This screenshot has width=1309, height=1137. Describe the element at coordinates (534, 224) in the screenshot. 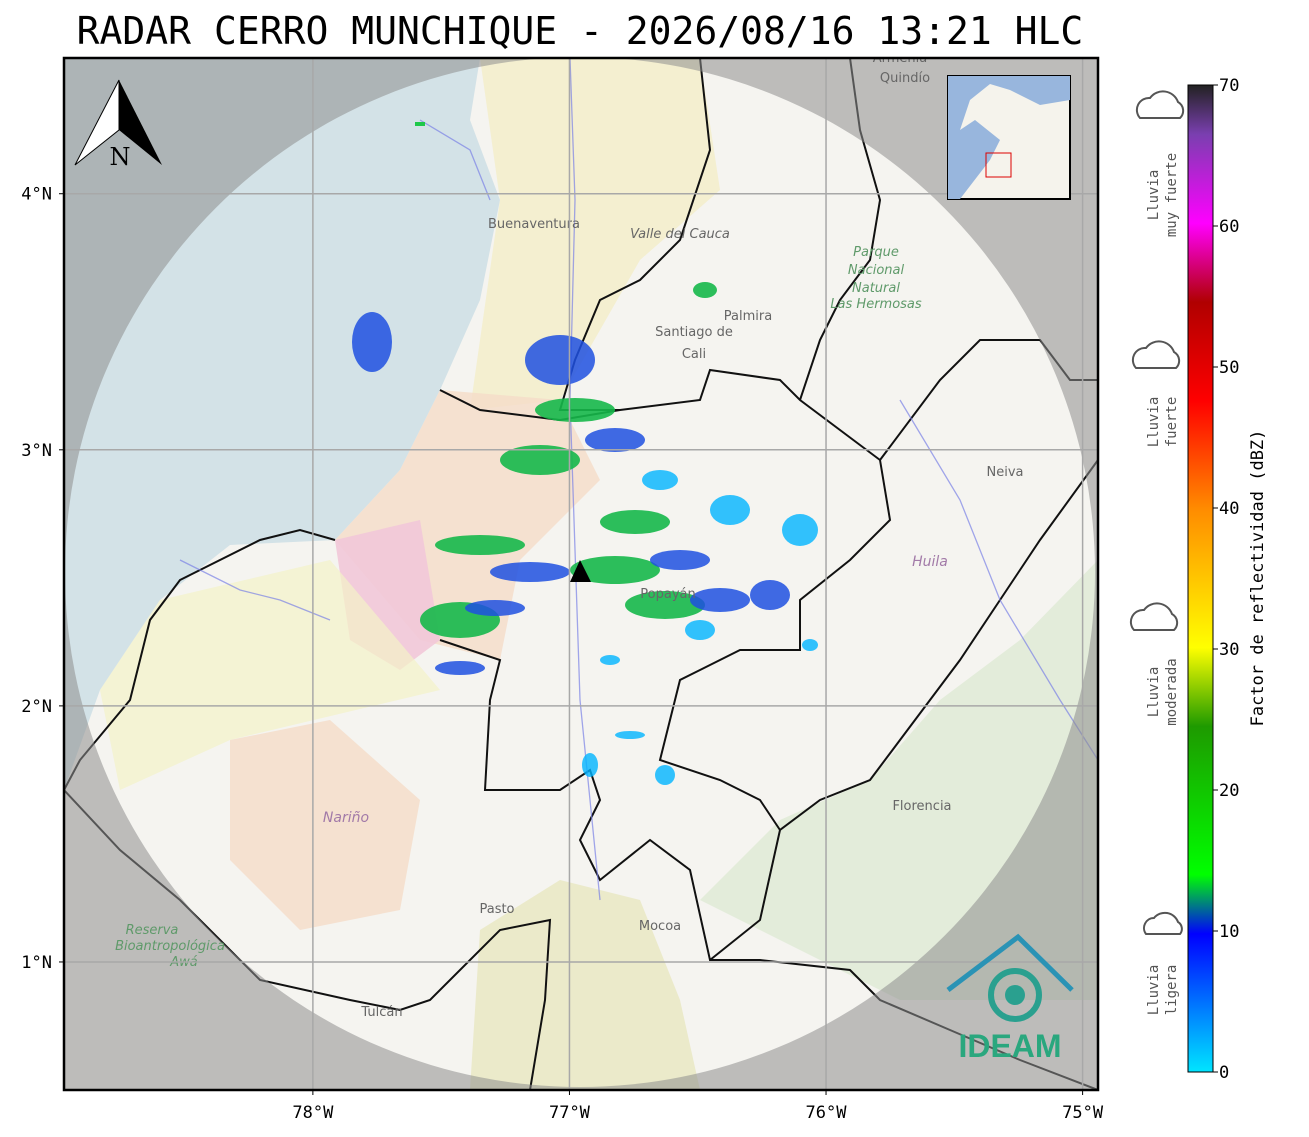

I see `place-label: Buenaventura` at that location.